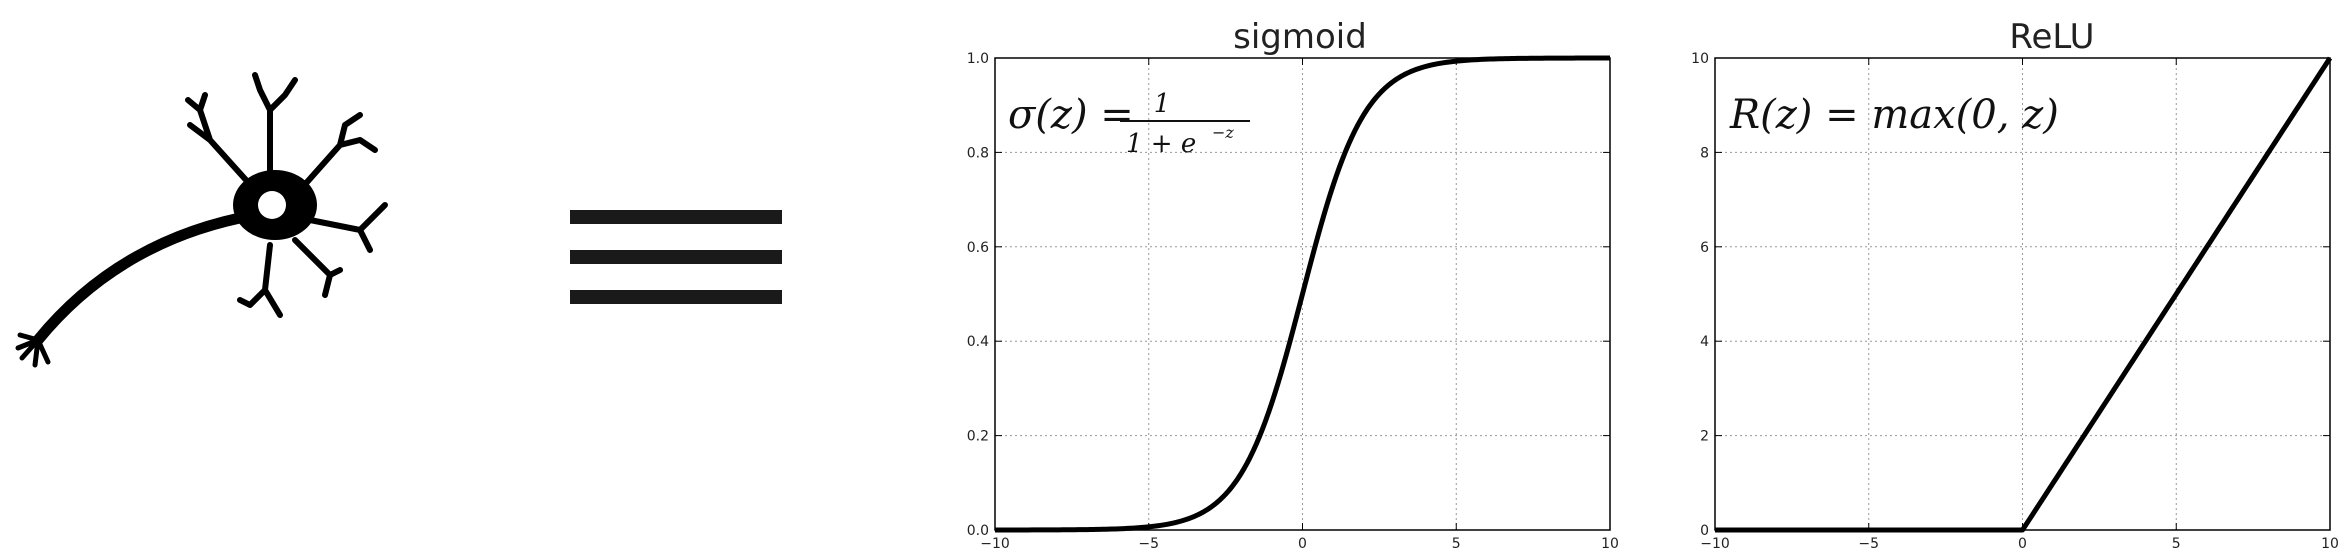  Describe the element at coordinates (1704, 248) in the screenshot. I see `y-tick-label: 6` at that location.